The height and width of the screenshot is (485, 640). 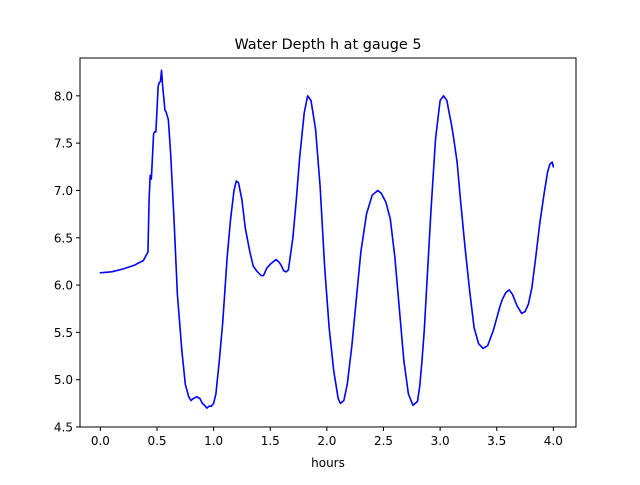 I want to click on x-tick-label: 0.5, so click(x=156, y=441).